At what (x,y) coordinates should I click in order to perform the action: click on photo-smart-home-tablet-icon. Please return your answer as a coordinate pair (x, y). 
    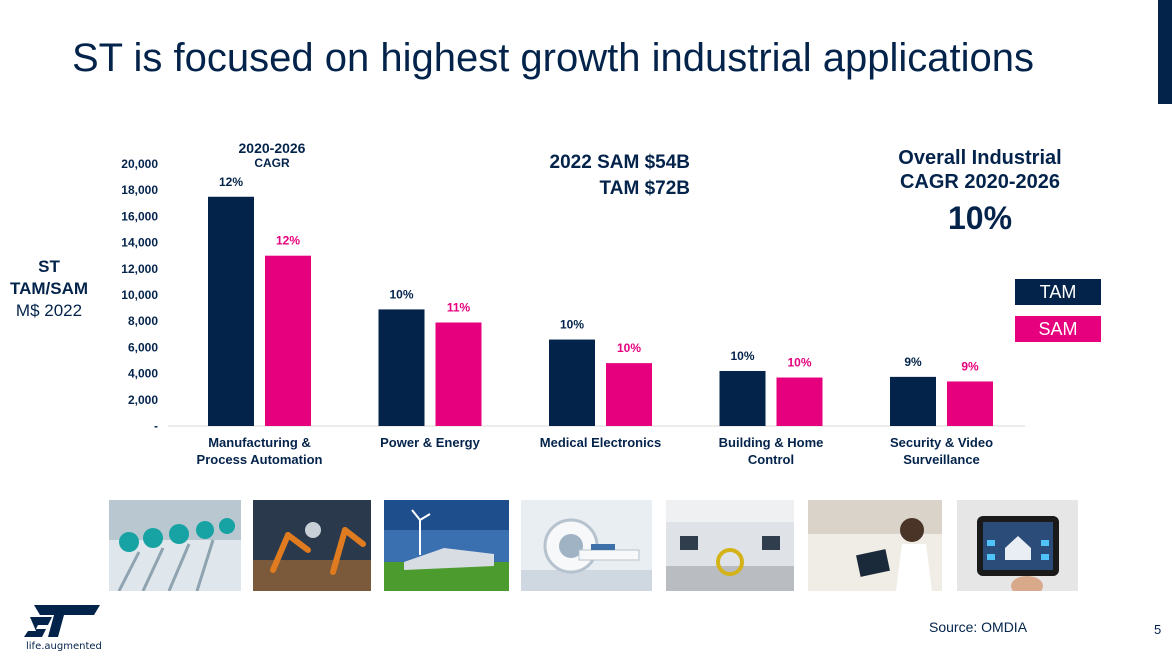
    Looking at the image, I should click on (875, 545).